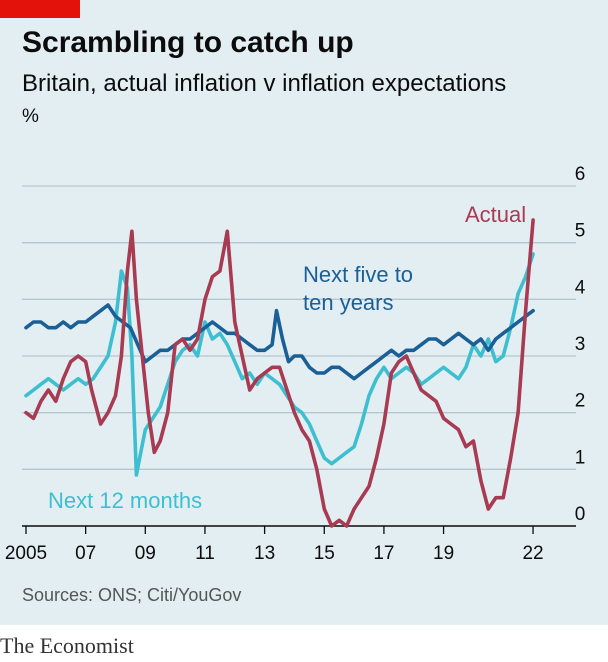 This screenshot has width=608, height=662. I want to click on y-tick-label: 1, so click(580, 457).